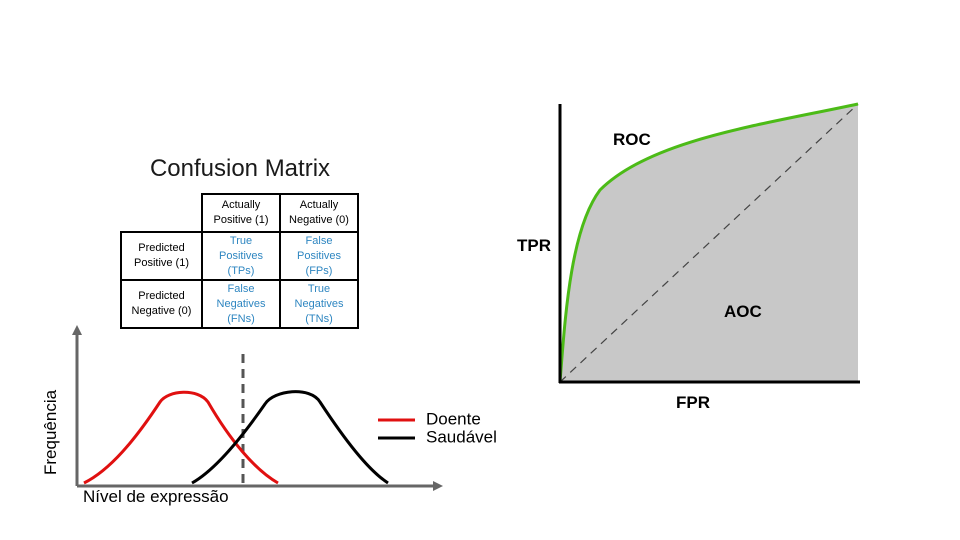  What do you see at coordinates (50, 432) in the screenshot?
I see `y-axis-label: Frequência` at bounding box center [50, 432].